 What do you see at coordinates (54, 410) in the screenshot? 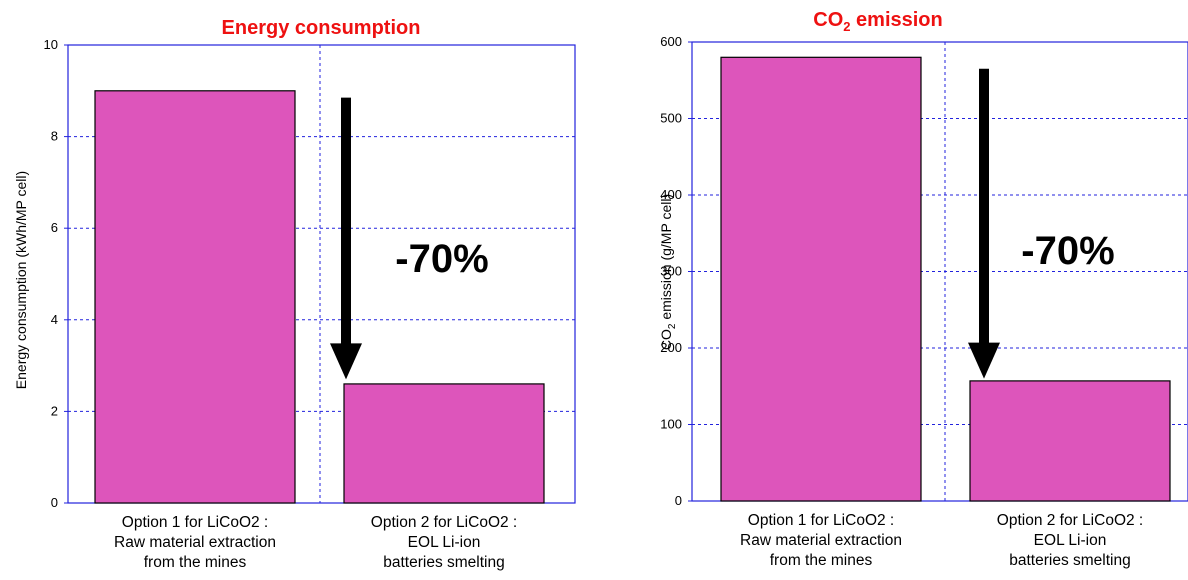
I see `y-tick-label: 2` at bounding box center [54, 410].